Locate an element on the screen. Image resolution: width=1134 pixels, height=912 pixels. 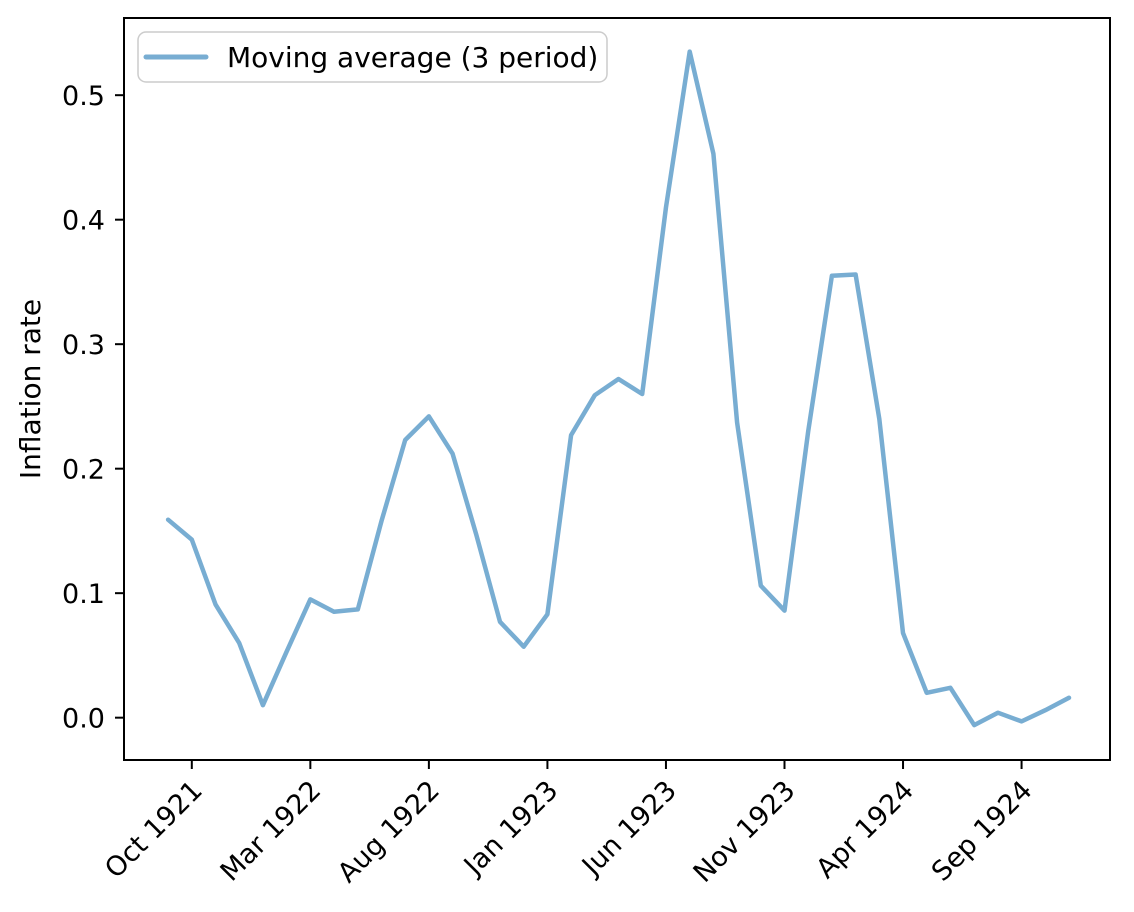
x-tick-label: Sep 1924 is located at coordinates (982, 831).